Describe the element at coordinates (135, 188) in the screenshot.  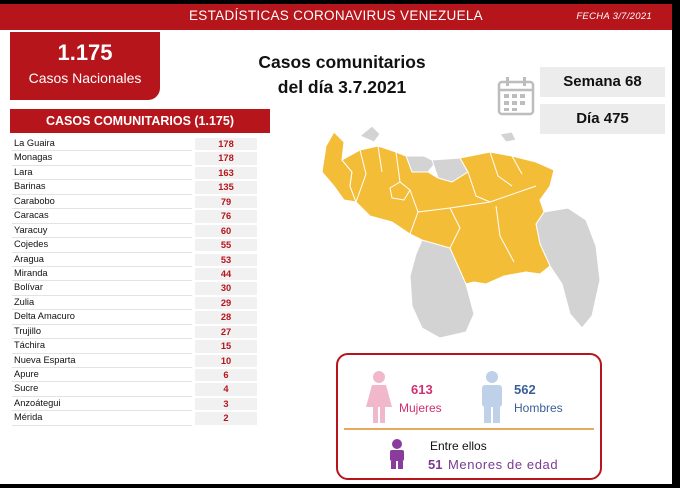
I see `table-row: Barinas 135` at that location.